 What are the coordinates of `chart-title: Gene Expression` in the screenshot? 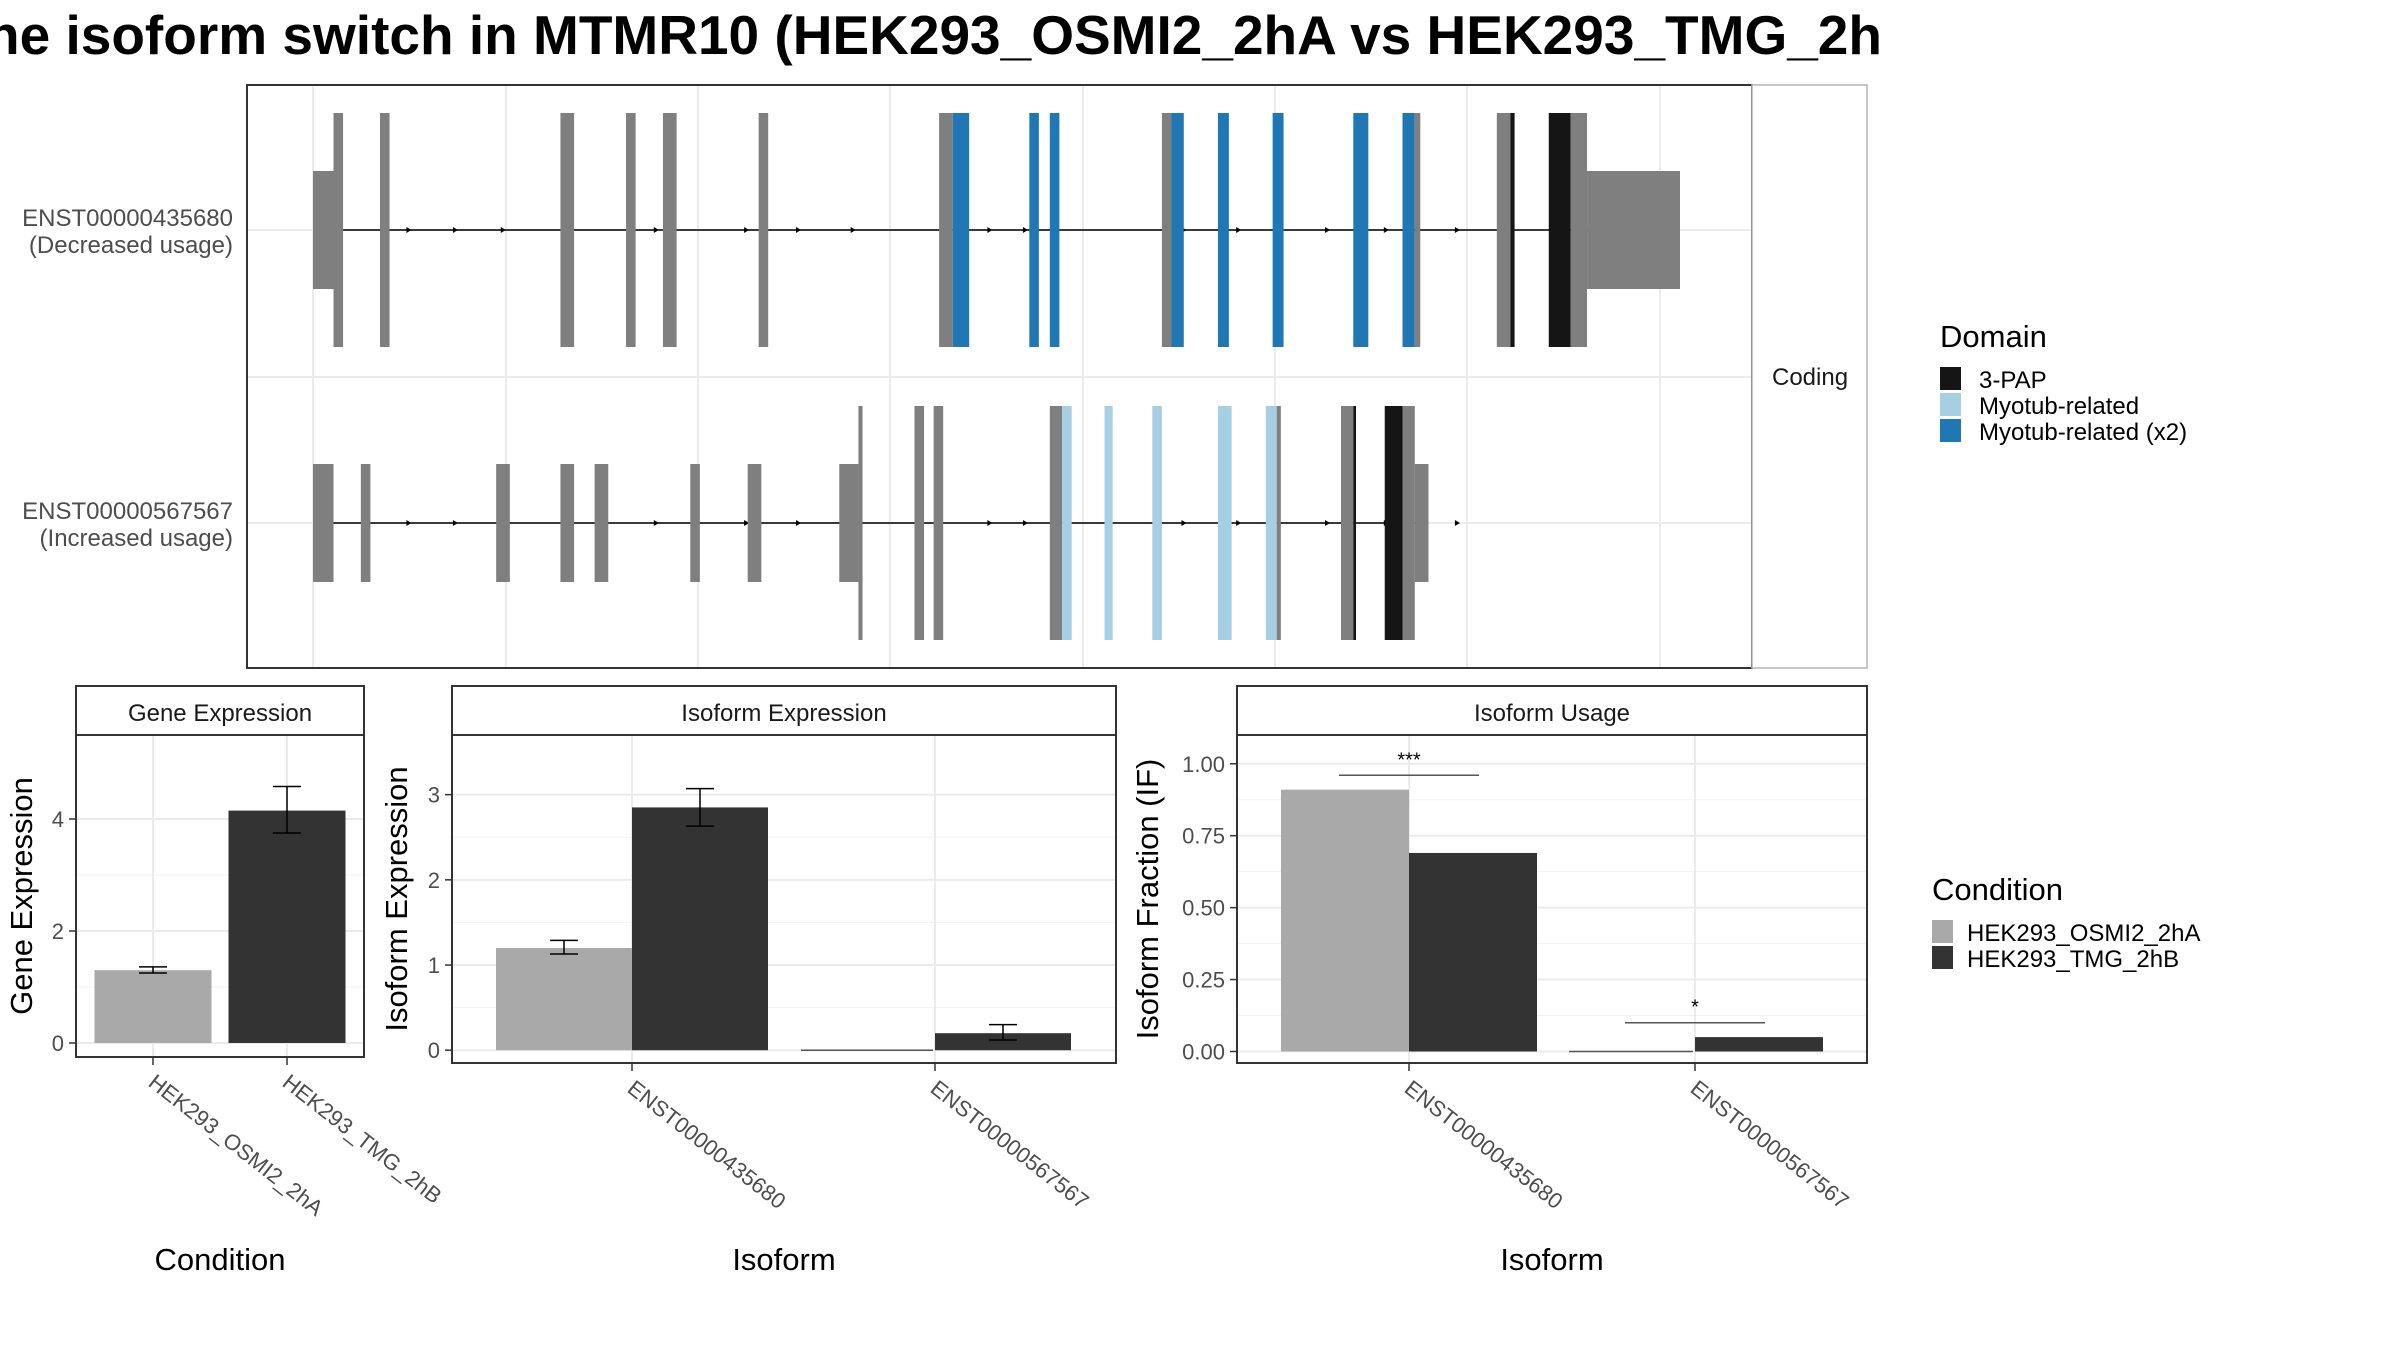 It's located at (220, 713).